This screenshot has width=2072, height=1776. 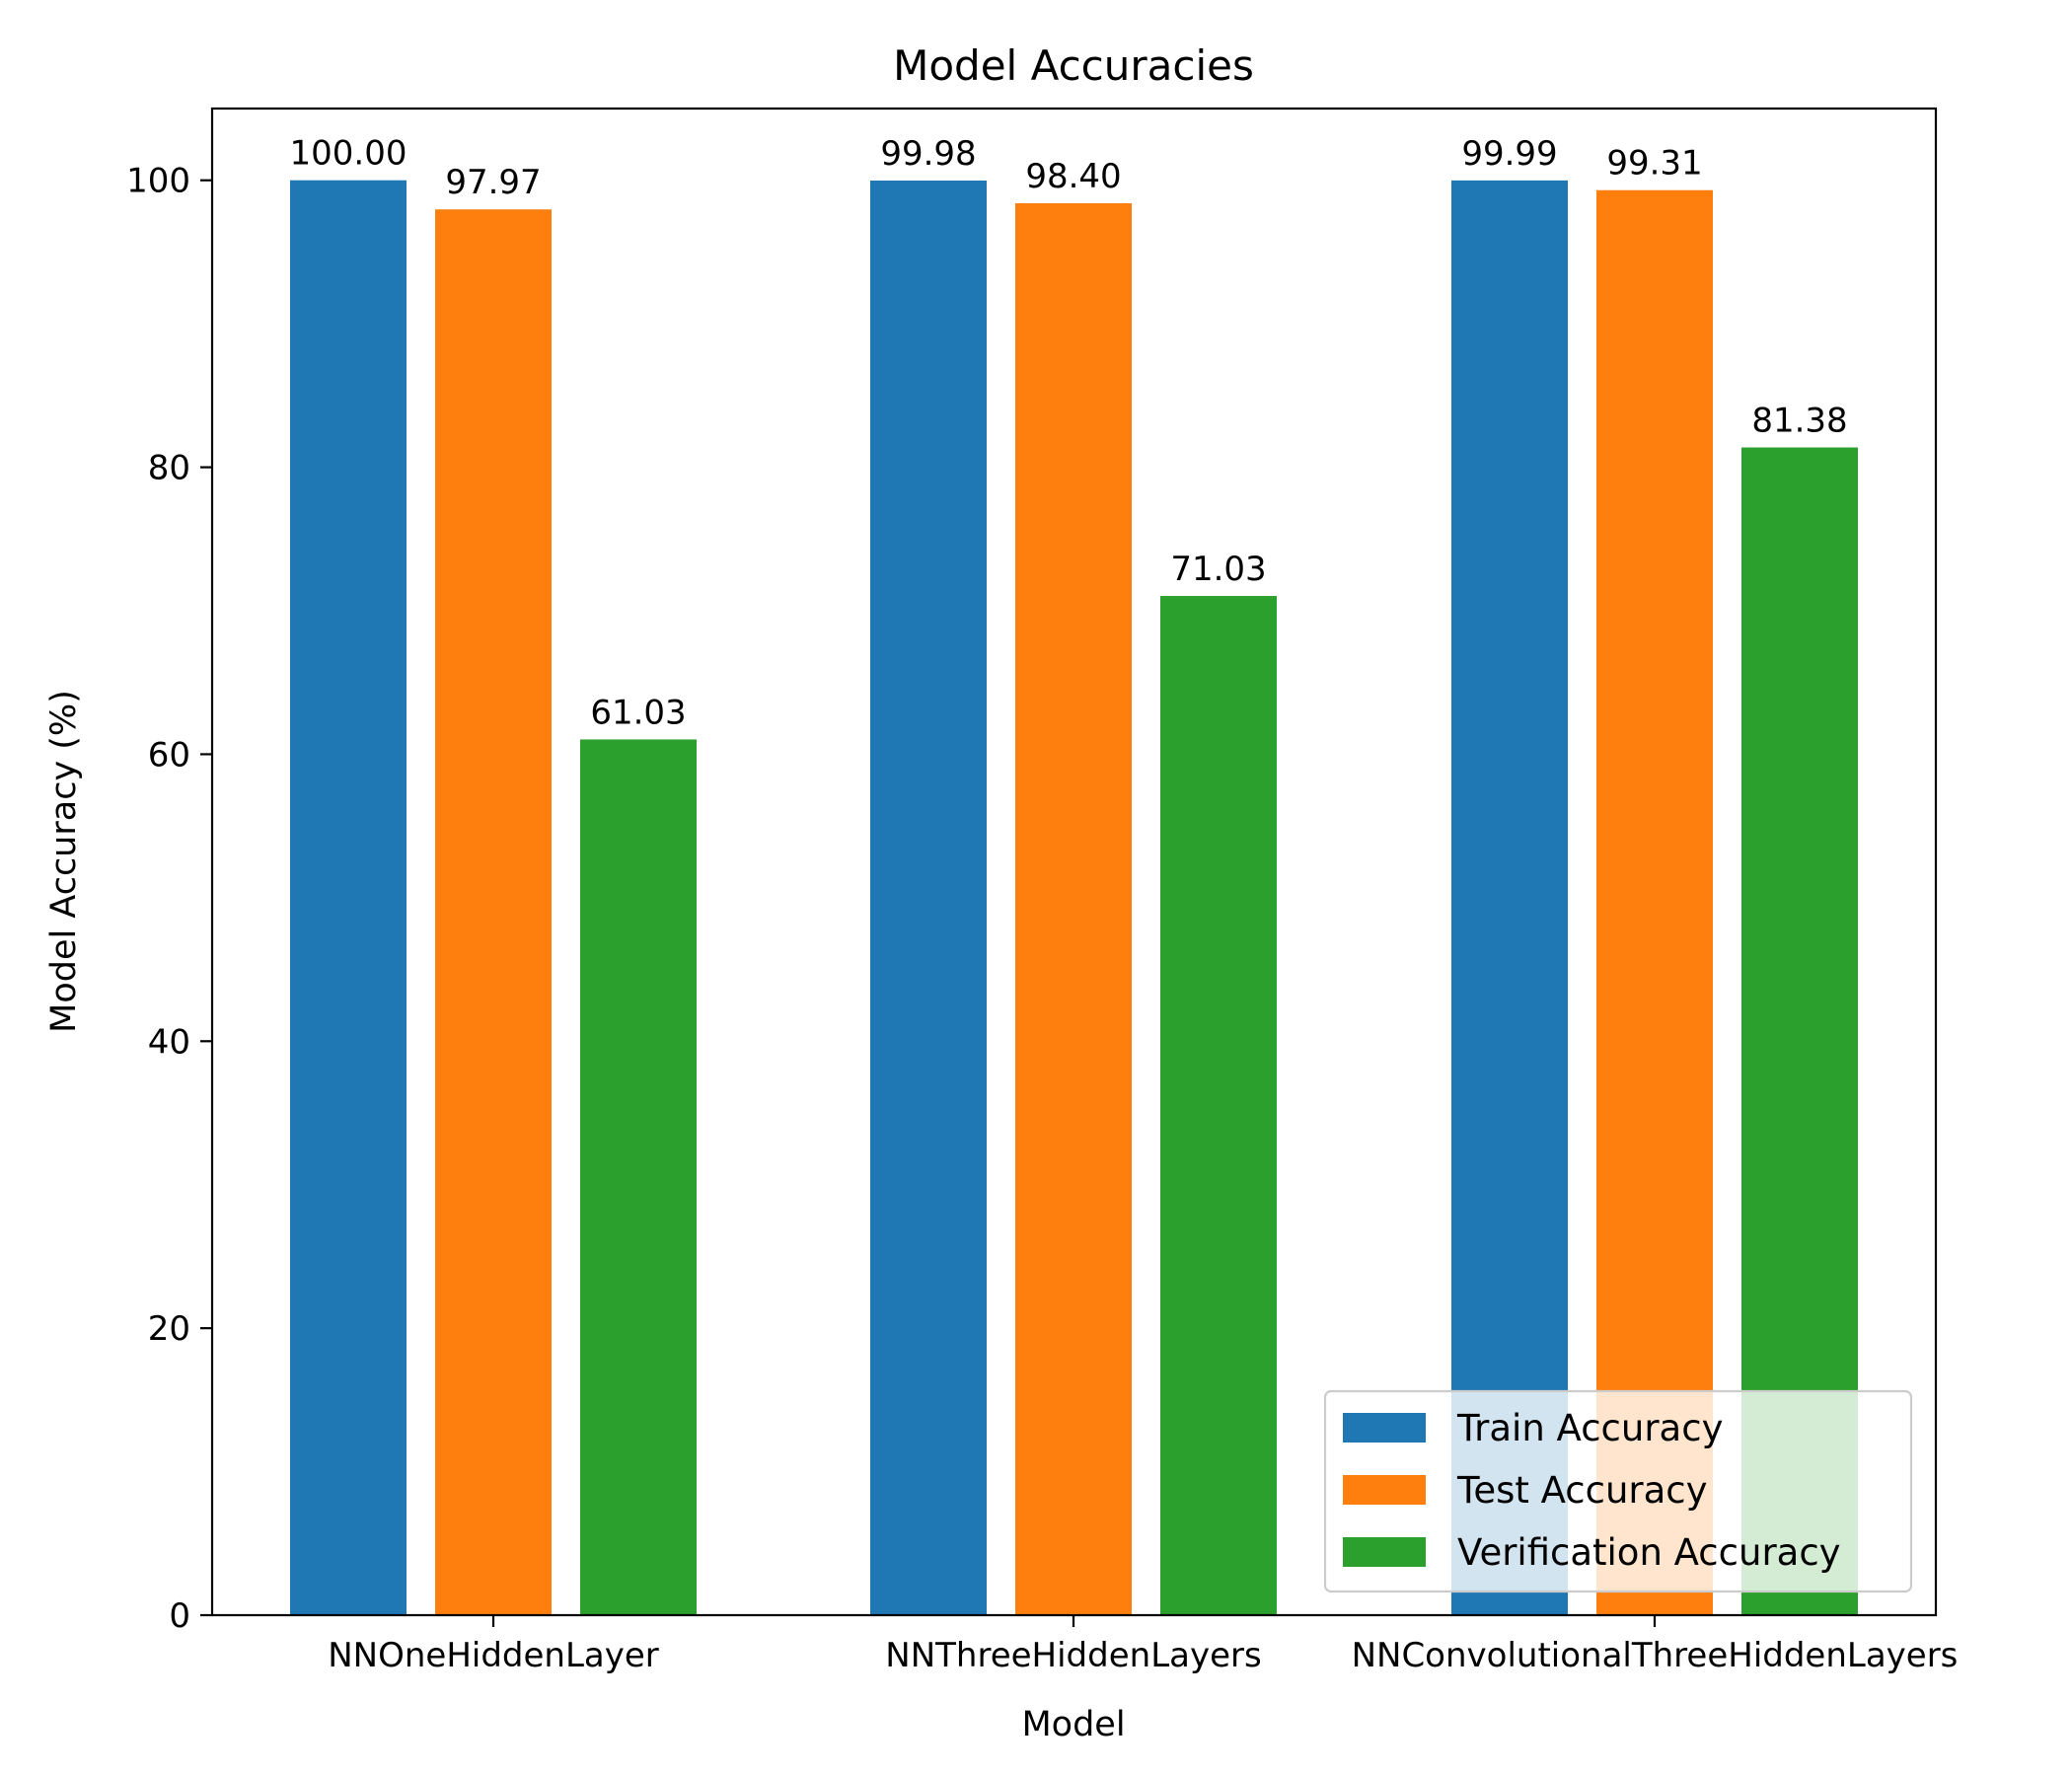 What do you see at coordinates (169, 755) in the screenshot?
I see `y-tick-label: 60` at bounding box center [169, 755].